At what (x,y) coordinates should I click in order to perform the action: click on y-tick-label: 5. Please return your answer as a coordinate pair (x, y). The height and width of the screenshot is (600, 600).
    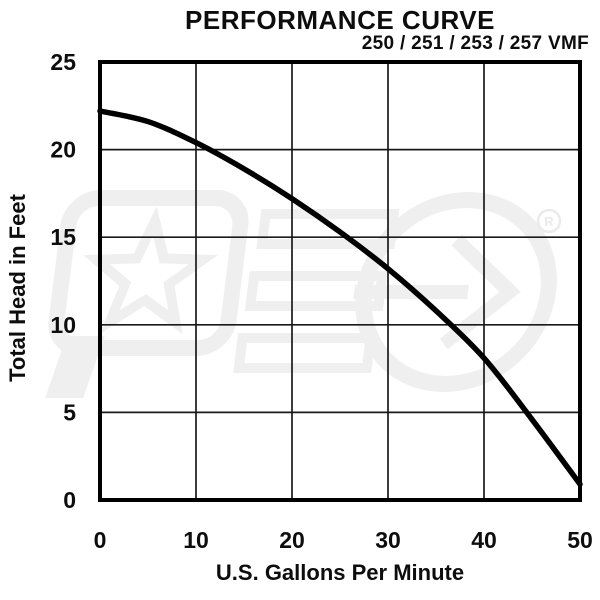
    Looking at the image, I should click on (69, 412).